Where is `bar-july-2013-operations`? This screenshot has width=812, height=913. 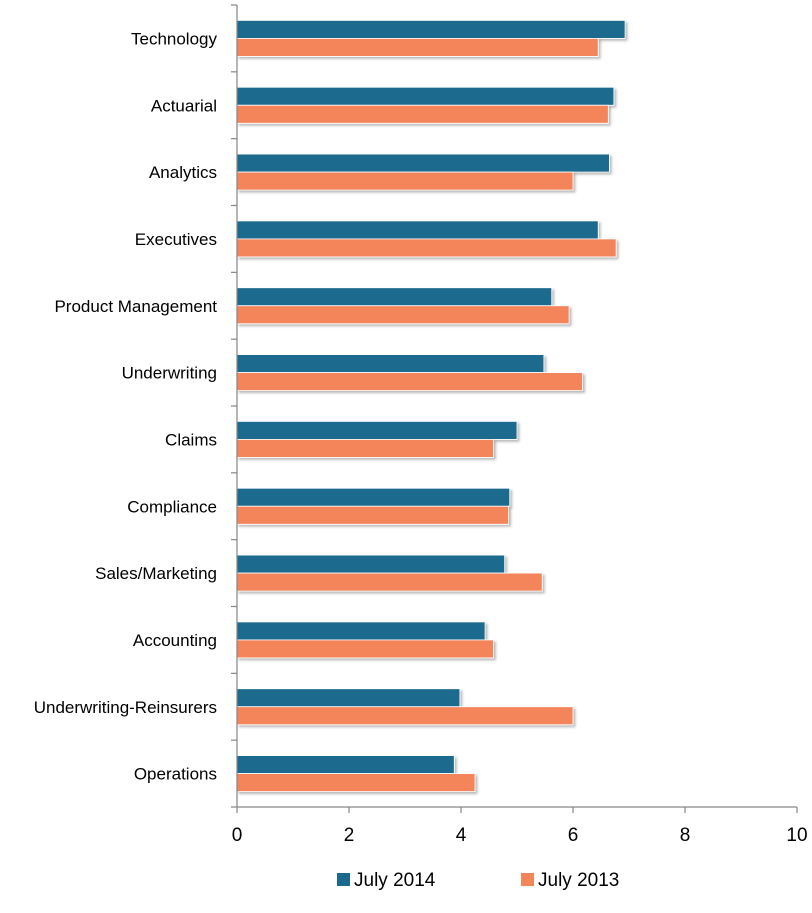 bar-july-2013-operations is located at coordinates (356, 782).